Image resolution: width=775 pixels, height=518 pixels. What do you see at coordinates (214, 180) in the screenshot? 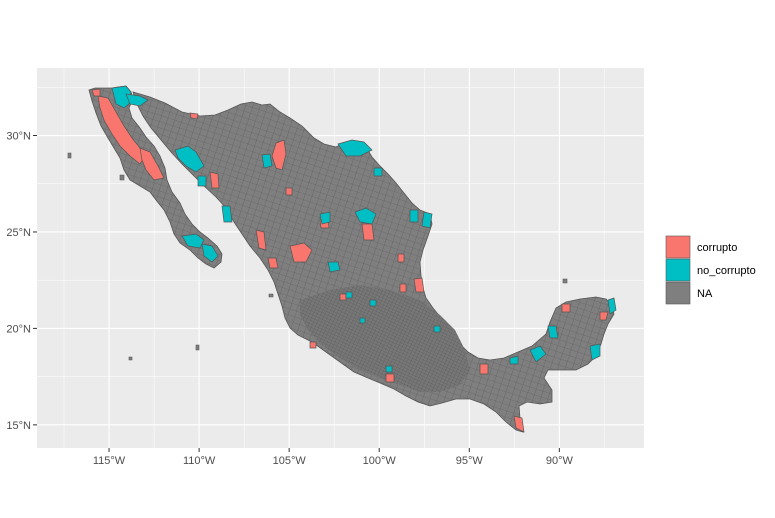
I see `corrupto-region-sonora-coast` at bounding box center [214, 180].